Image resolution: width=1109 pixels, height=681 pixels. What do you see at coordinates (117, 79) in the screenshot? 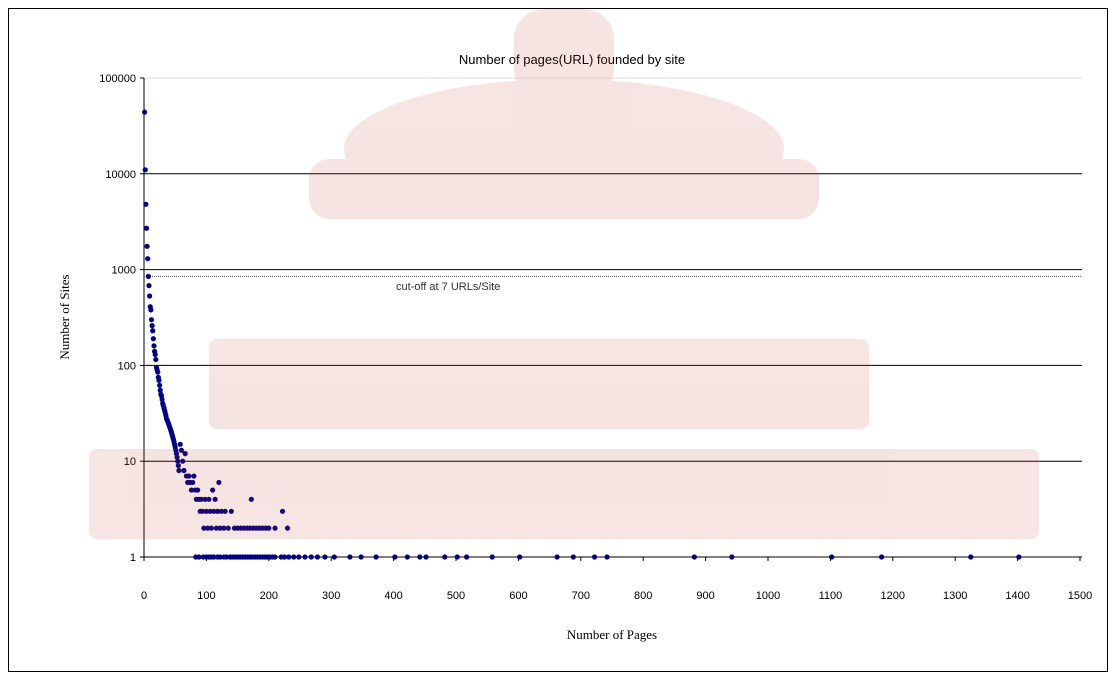
I see `y-tick-label: 100000` at bounding box center [117, 79].